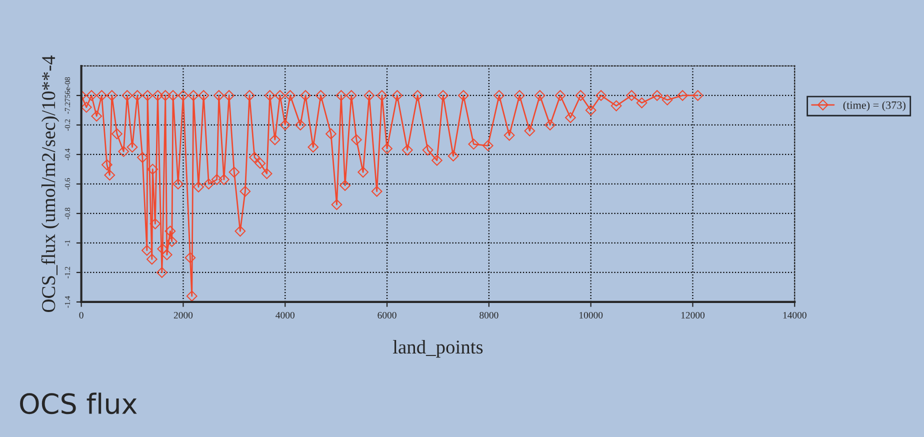 This screenshot has width=924, height=437. What do you see at coordinates (387, 315) in the screenshot?
I see `x-tick-label: 6000` at bounding box center [387, 315].